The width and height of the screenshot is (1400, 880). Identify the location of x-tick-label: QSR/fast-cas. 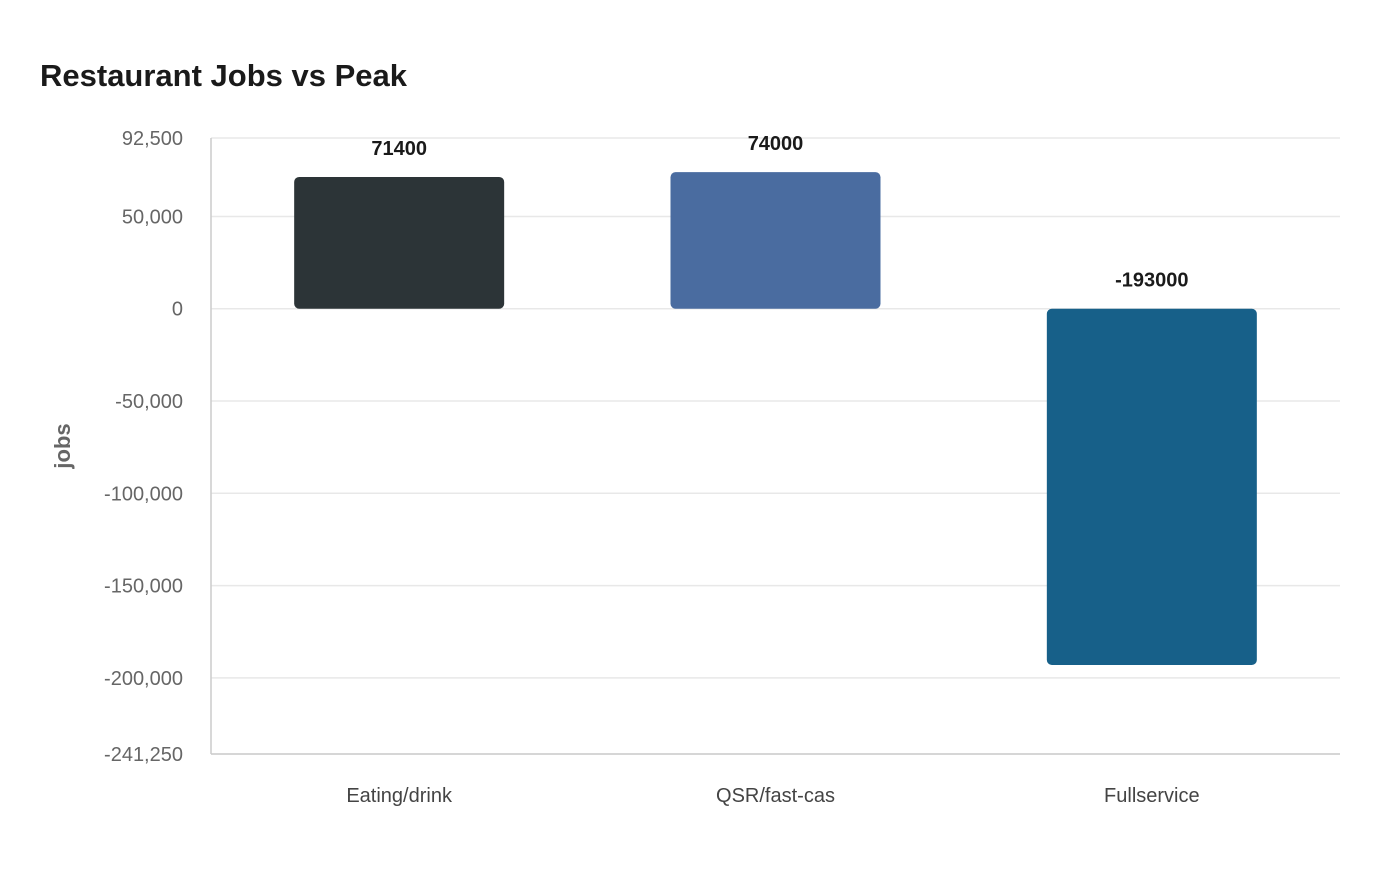
(775, 796).